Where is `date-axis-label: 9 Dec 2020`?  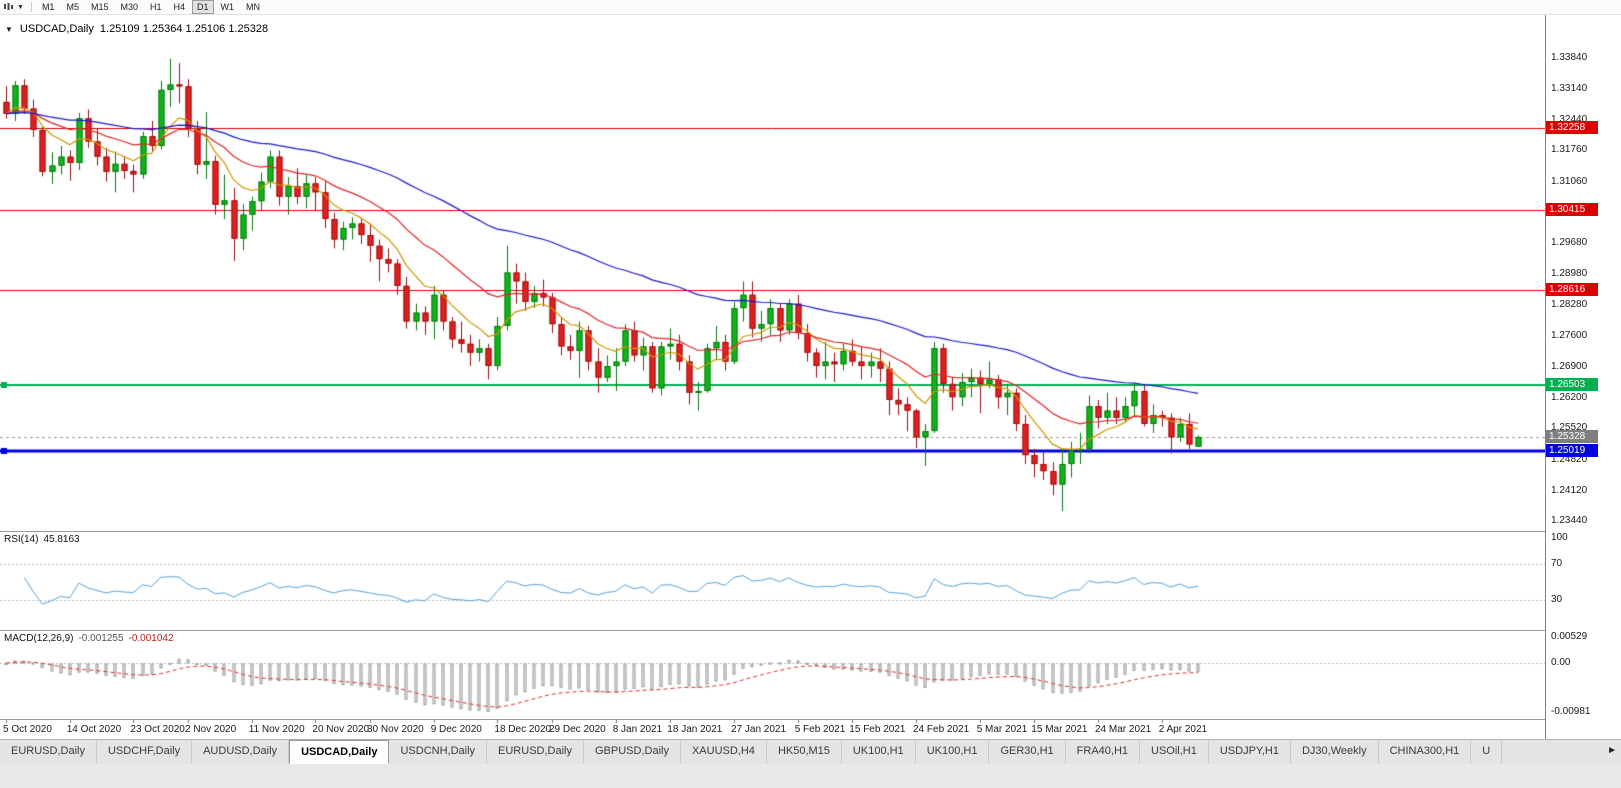
date-axis-label: 9 Dec 2020 is located at coordinates (456, 729).